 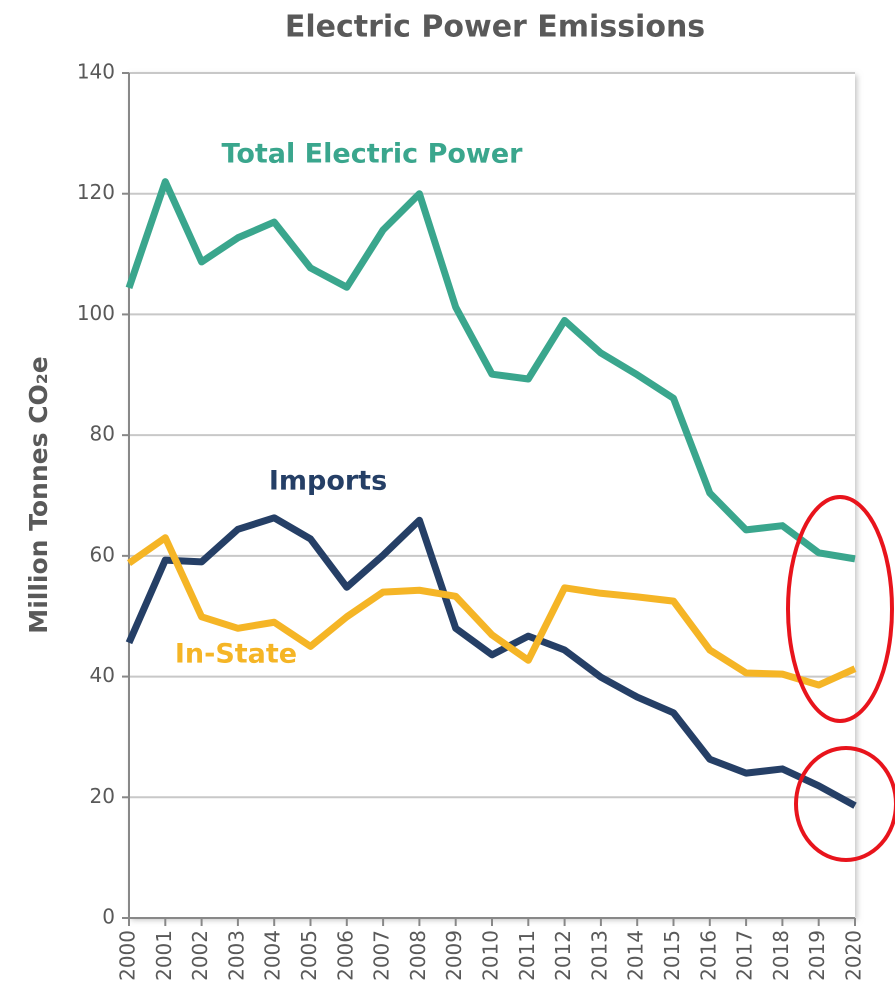 I want to click on series-label: Total Electric Power, so click(x=373, y=154).